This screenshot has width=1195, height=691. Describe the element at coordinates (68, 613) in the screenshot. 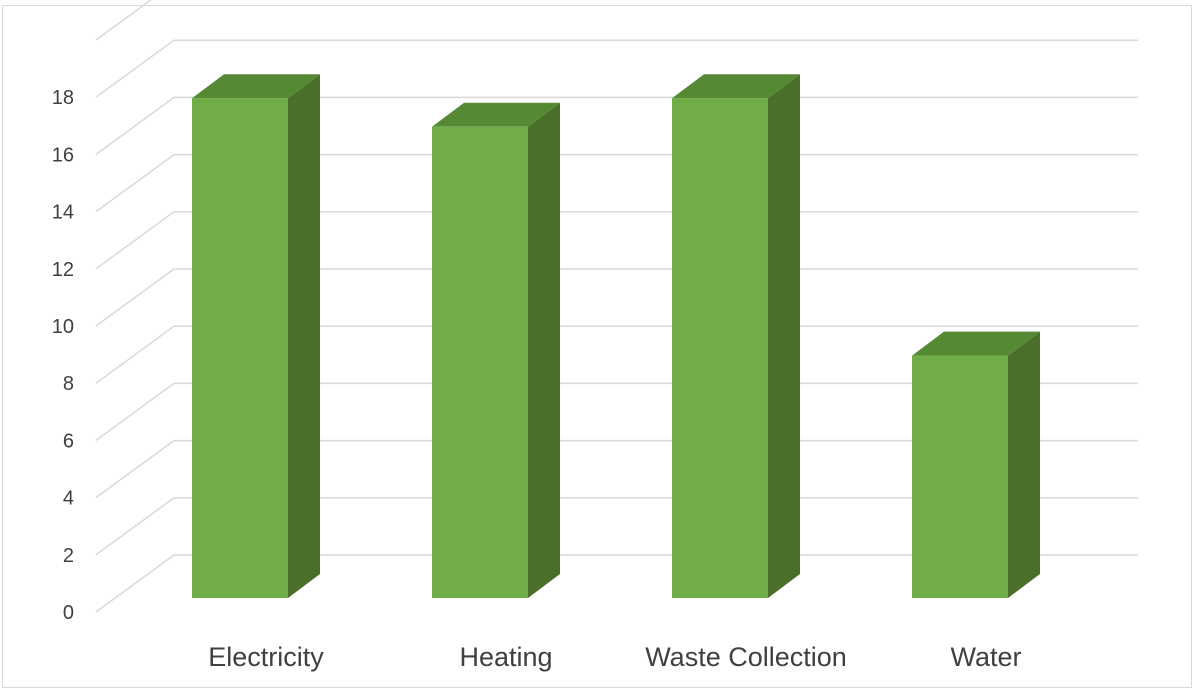

I see `y-tick-label: 0` at that location.